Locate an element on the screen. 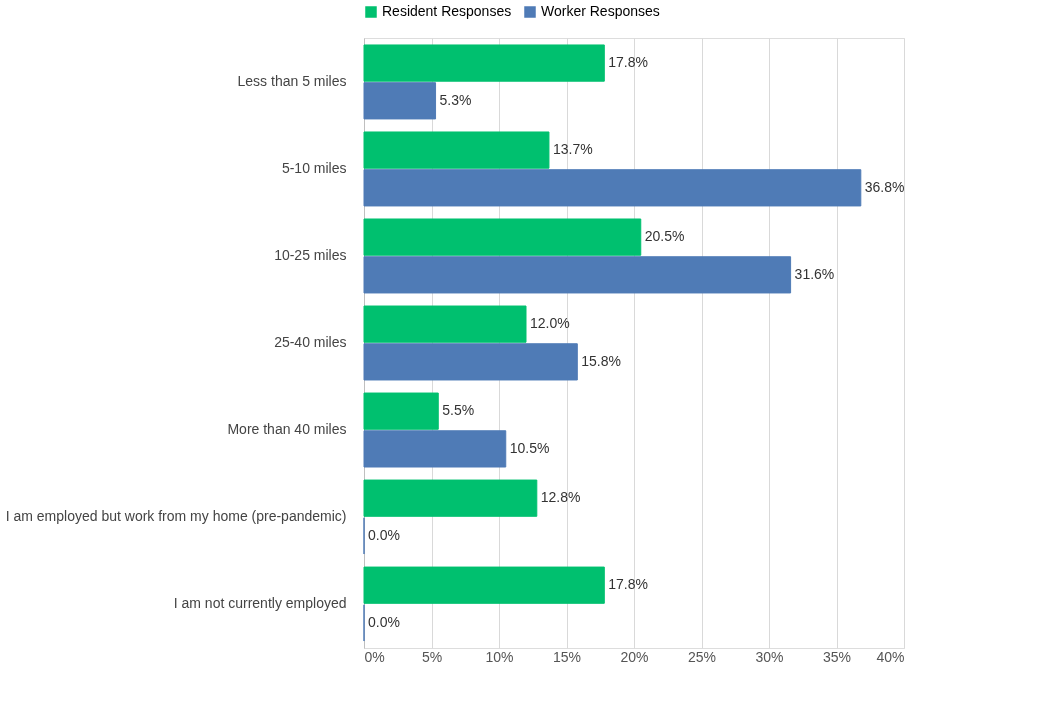  data-label: 15.8% is located at coordinates (601, 360).